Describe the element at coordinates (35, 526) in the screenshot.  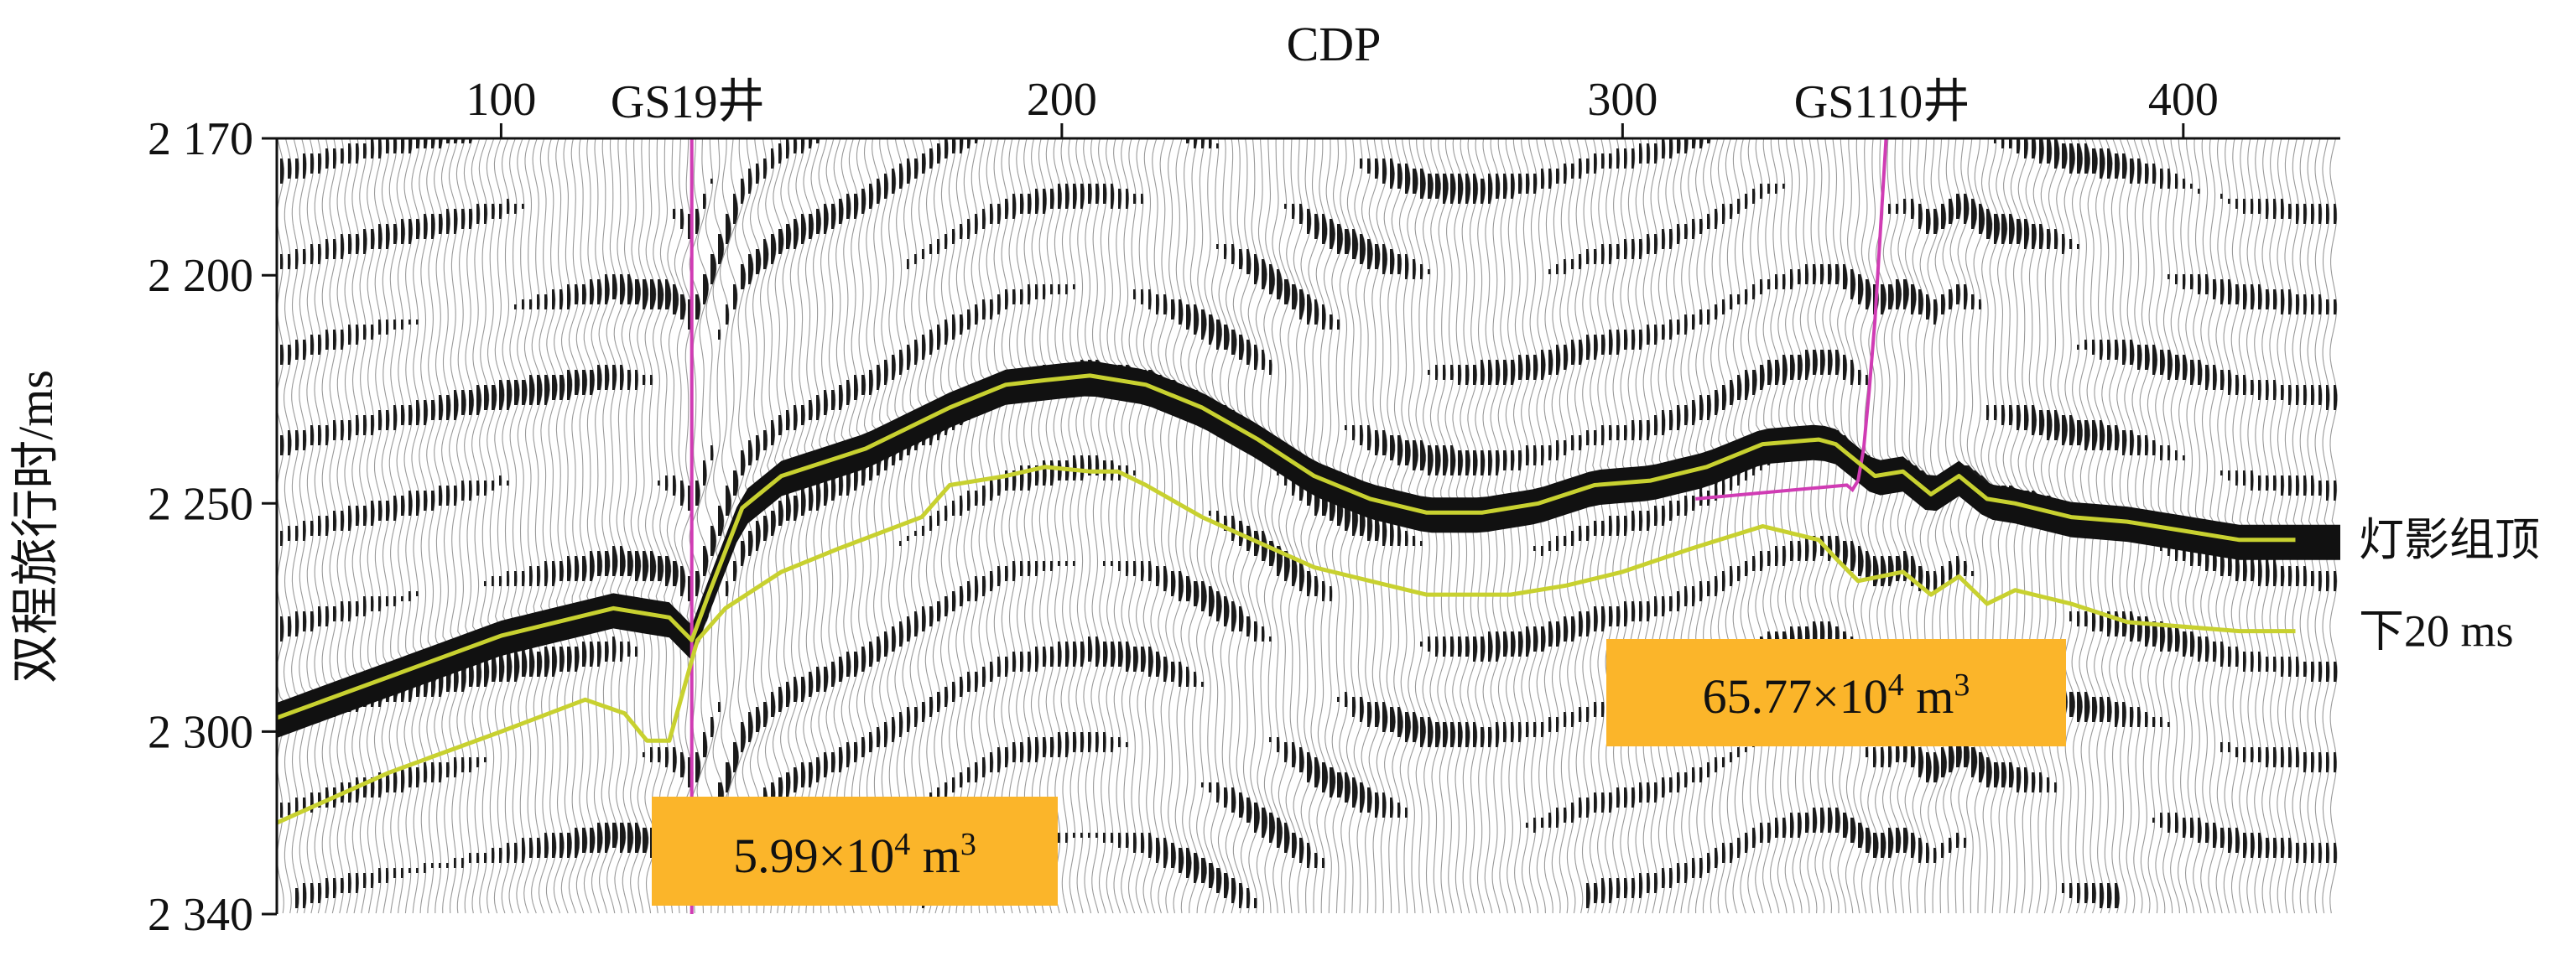
I see `y-axis-title: 双程旅行时/ms` at that location.